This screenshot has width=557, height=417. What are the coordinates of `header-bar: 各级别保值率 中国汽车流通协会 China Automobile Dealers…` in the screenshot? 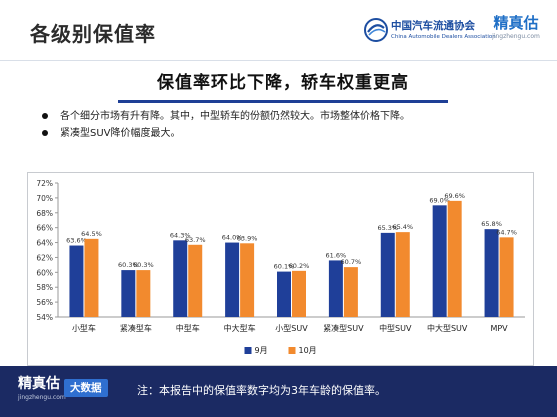 It's located at (278, 30).